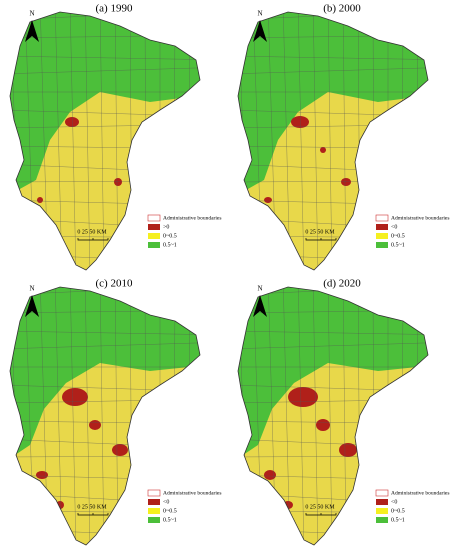 This screenshot has height=550, width=456. What do you see at coordinates (114, 284) in the screenshot?
I see `panel-title: (c) 2010` at bounding box center [114, 284].